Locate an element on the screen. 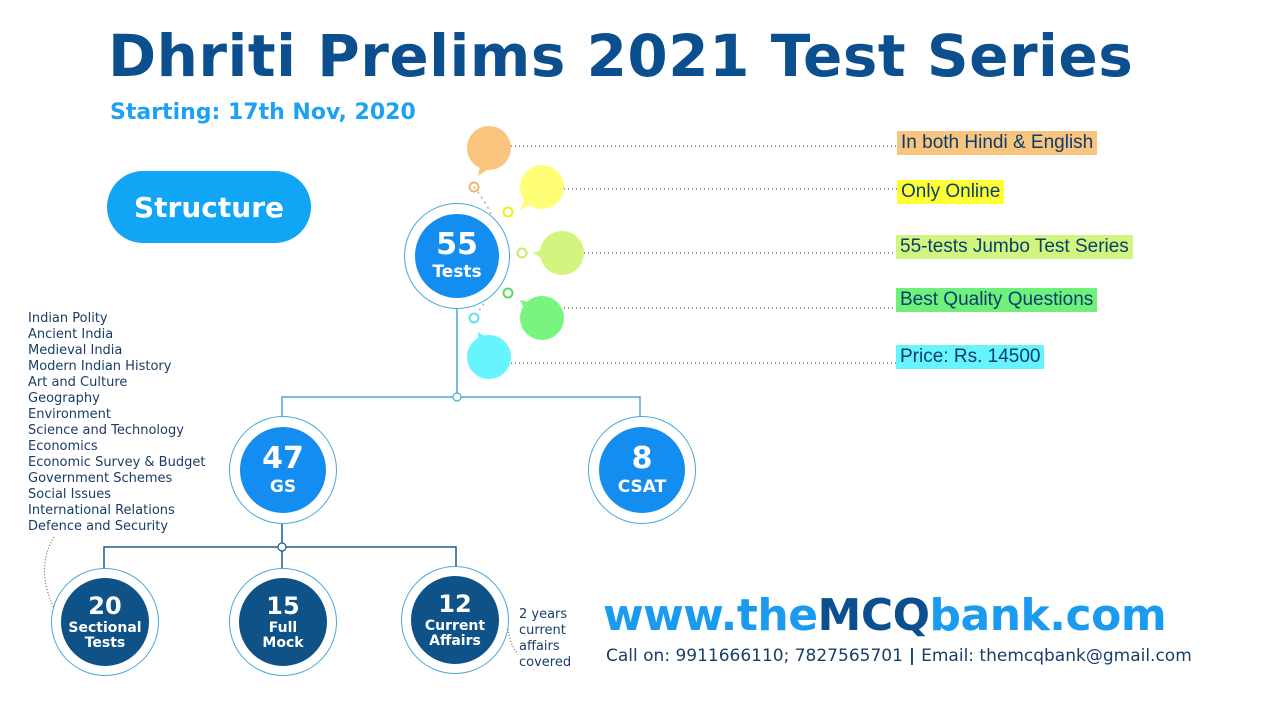 The height and width of the screenshot is (720, 1280). csat-count: 8 is located at coordinates (642, 458).